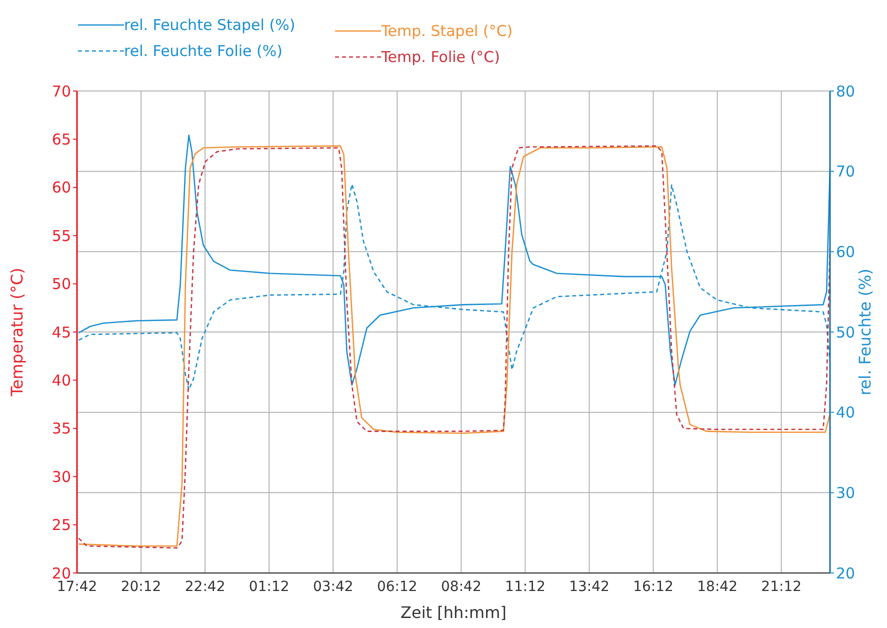 Image resolution: width=887 pixels, height=628 pixels. Describe the element at coordinates (77, 586) in the screenshot. I see `x-tick-label: 17:42` at that location.